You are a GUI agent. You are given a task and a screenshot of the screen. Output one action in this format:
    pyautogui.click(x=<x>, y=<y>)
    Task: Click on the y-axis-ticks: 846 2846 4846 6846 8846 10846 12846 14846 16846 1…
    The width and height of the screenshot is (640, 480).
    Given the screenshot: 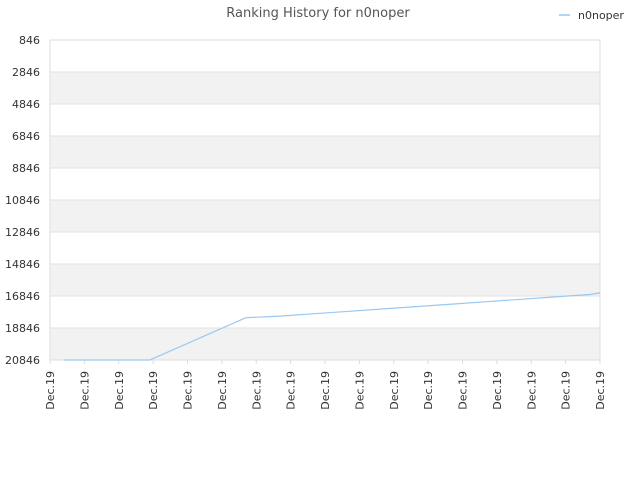 What is the action you would take?
    pyautogui.click(x=22, y=200)
    